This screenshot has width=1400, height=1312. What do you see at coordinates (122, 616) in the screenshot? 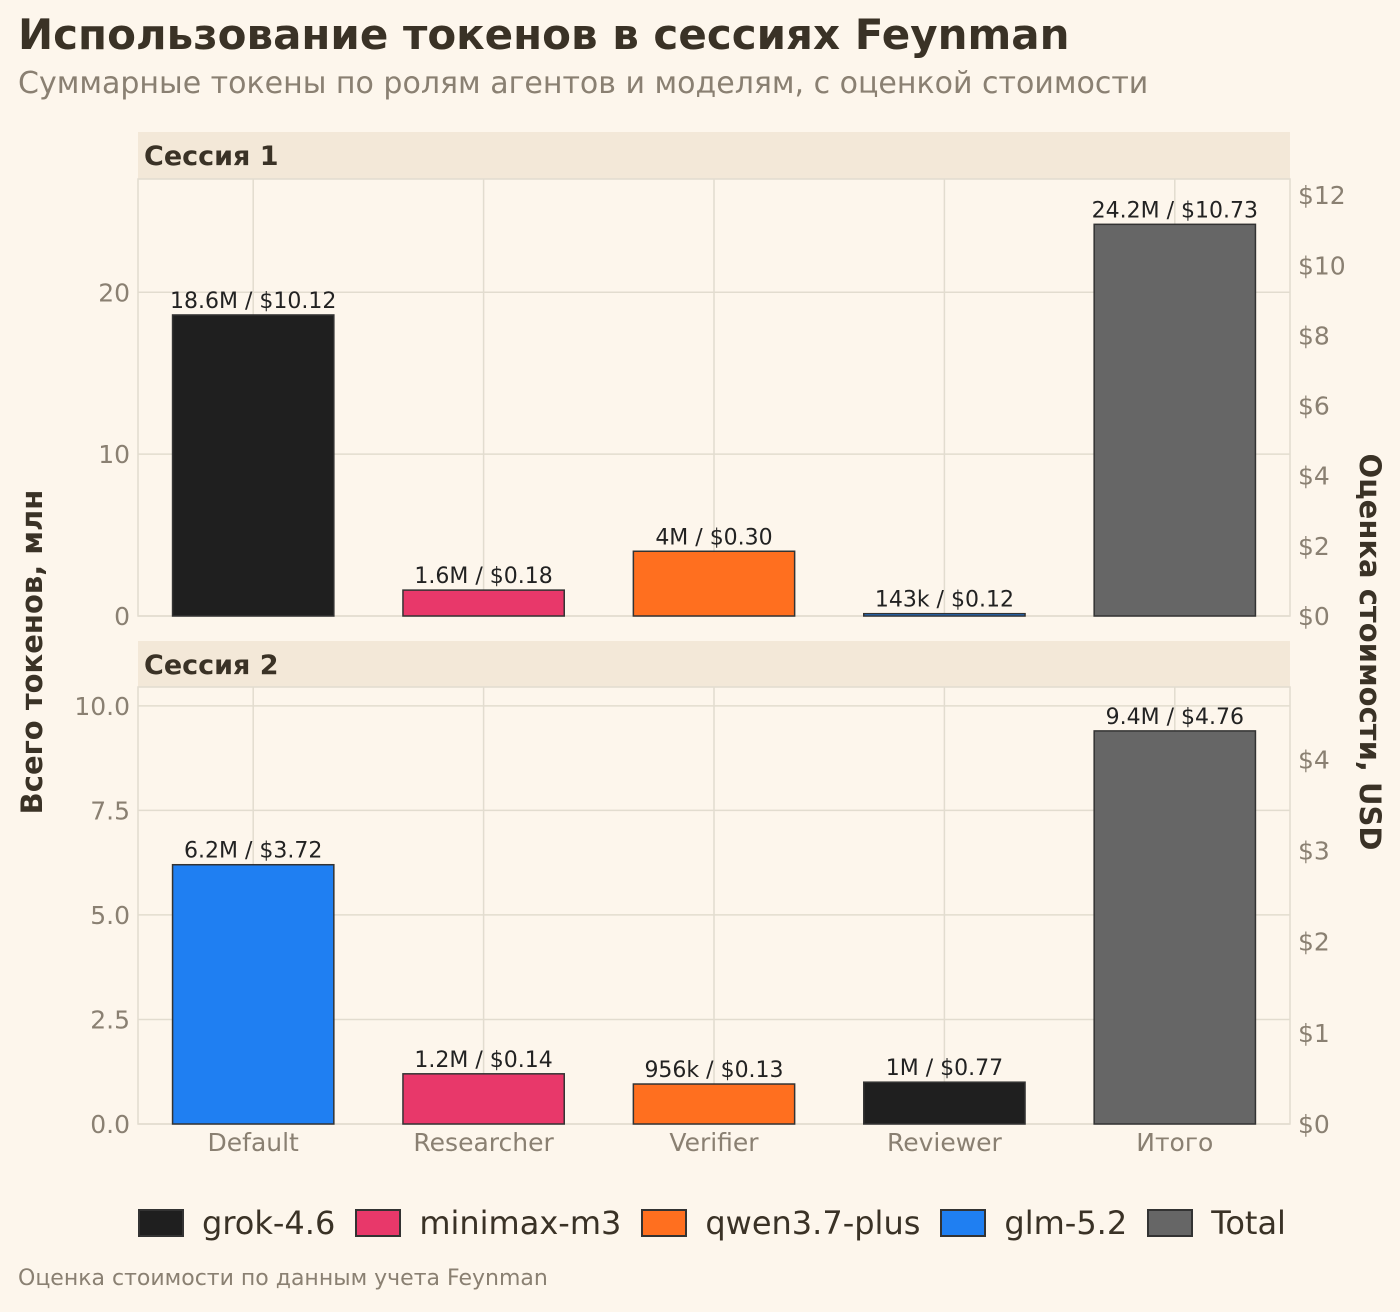
I see `y-tick-label: 0` at bounding box center [122, 616].